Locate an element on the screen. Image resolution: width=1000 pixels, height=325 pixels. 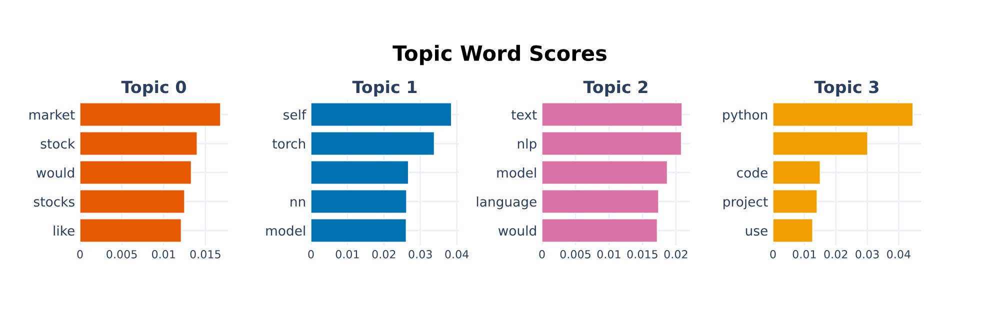
chart-title: Topic 0 is located at coordinates (153, 88).